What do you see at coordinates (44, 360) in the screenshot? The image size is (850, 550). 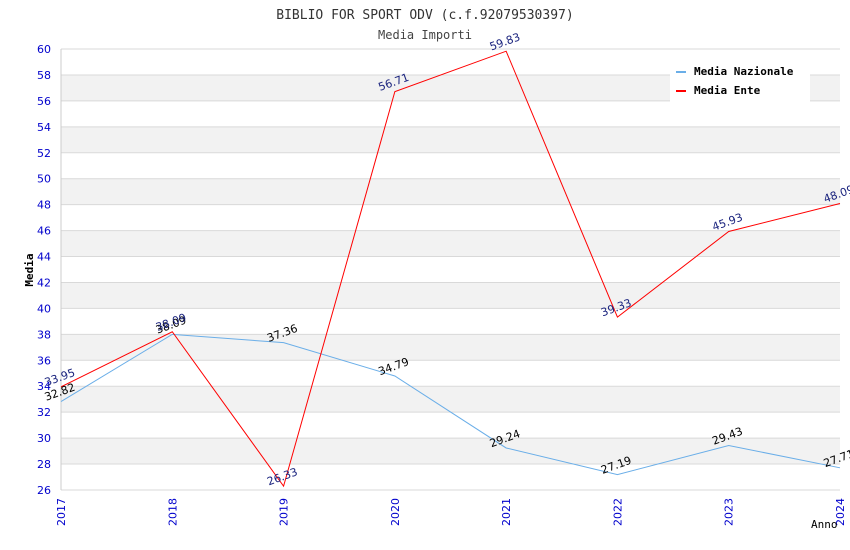 I see `y-tick-label: 36` at bounding box center [44, 360].